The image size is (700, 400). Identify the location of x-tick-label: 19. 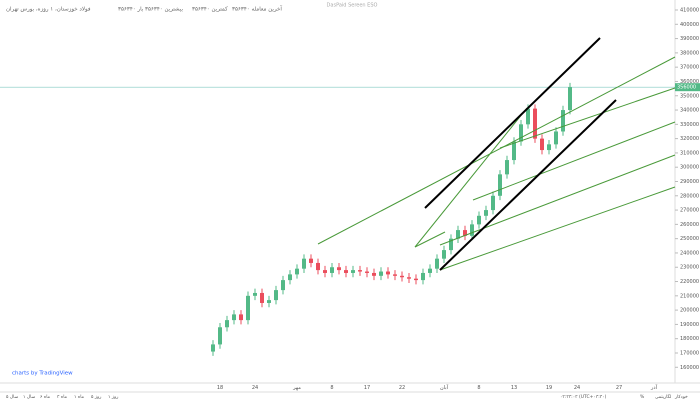
(549, 388).